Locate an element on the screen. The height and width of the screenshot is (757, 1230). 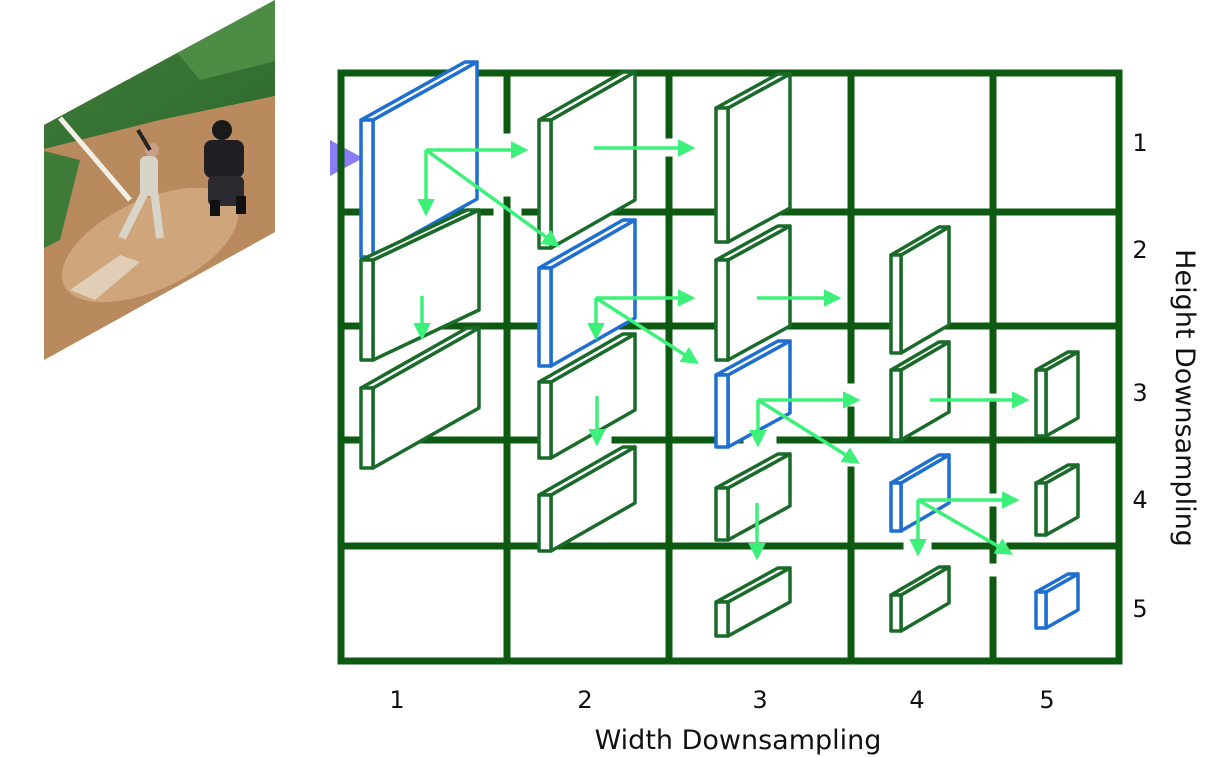
x-axis-title: Width Downsampling is located at coordinates (738, 740).